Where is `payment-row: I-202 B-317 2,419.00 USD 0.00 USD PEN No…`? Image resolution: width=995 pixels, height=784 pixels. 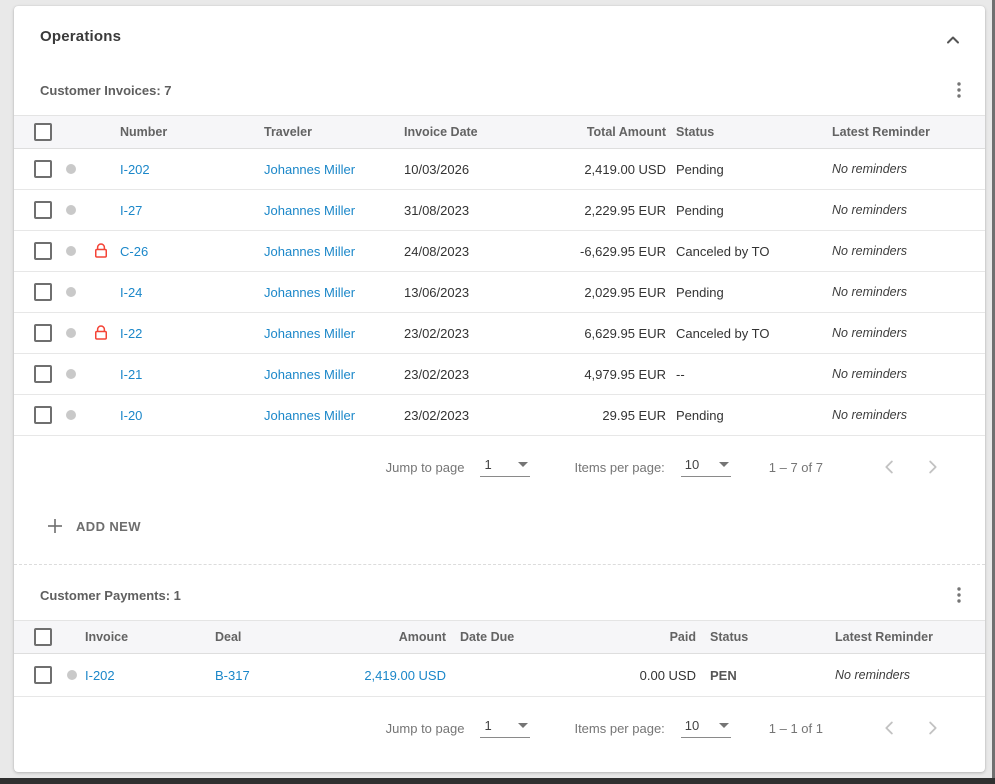 payment-row: I-202 B-317 2,419.00 USD 0.00 USD PEN No… is located at coordinates (499, 675).